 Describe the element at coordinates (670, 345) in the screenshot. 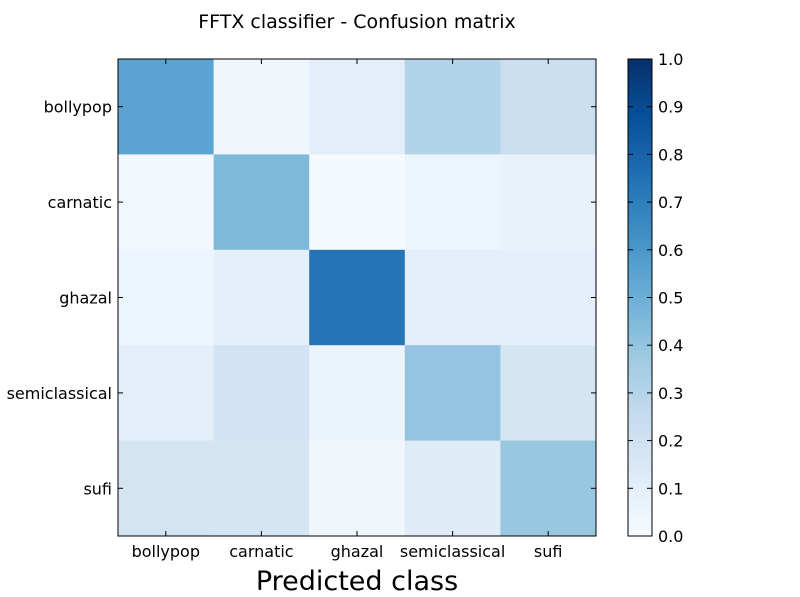

I see `colorbar-tick-label: 0.4` at that location.